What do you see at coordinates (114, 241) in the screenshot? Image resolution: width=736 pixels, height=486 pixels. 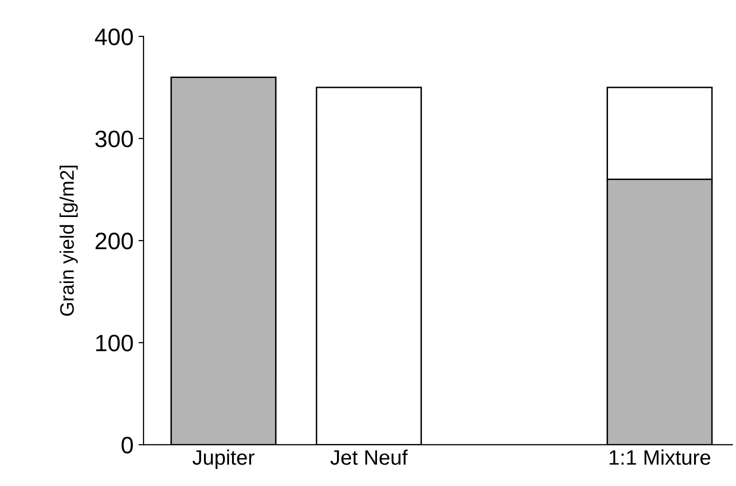 I see `y-tick-label: 200` at bounding box center [114, 241].